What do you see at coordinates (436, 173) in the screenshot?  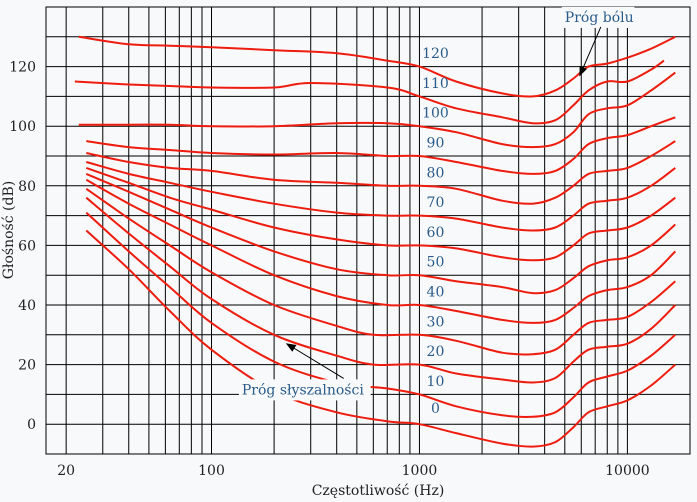 I see `curve-label-80: 80` at bounding box center [436, 173].